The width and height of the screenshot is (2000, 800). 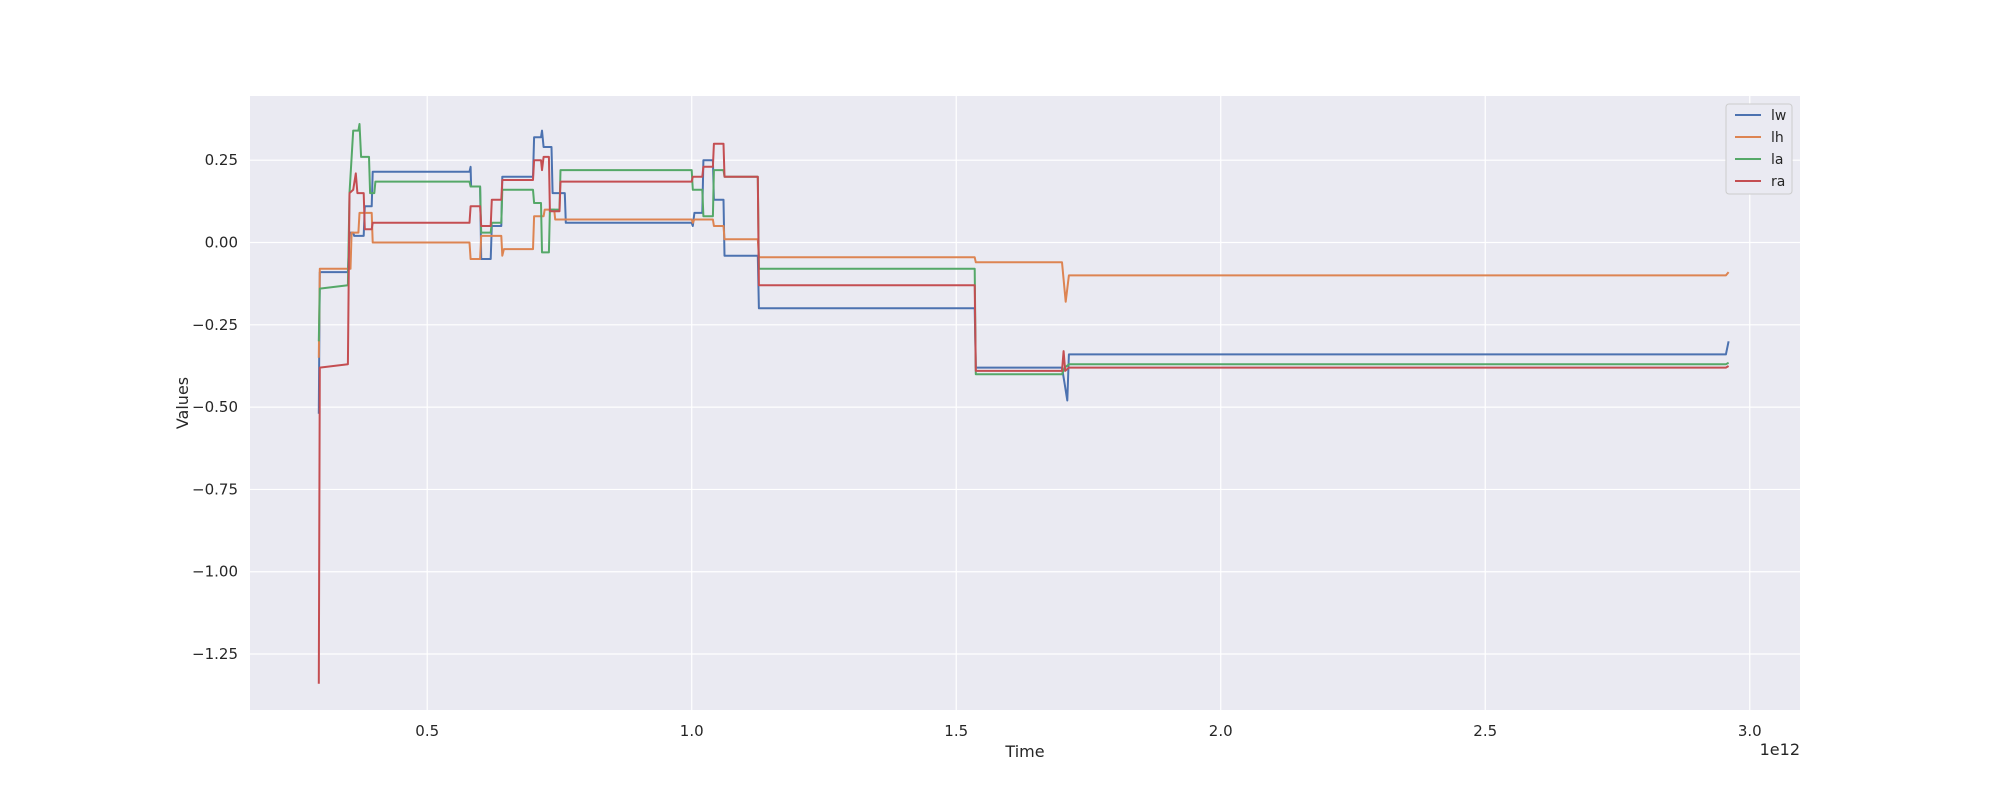 What do you see at coordinates (1777, 160) in the screenshot?
I see `legend-label-la: la` at bounding box center [1777, 160].